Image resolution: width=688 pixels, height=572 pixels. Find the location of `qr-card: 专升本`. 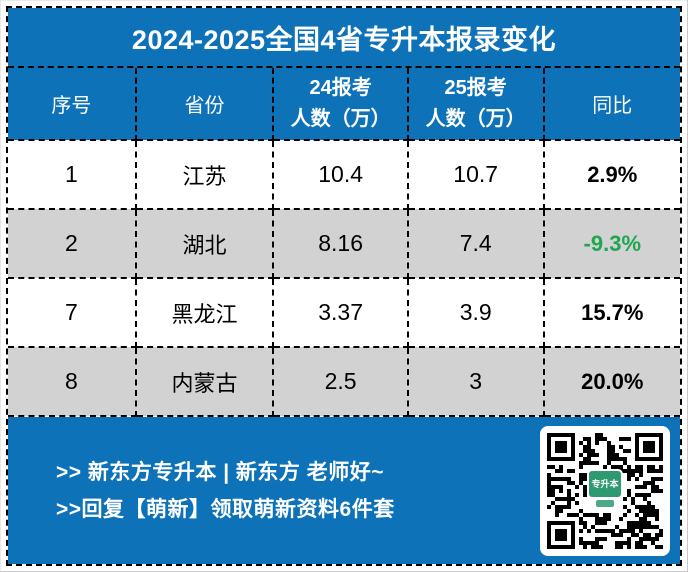

qr-card: 专升本 is located at coordinates (605, 490).